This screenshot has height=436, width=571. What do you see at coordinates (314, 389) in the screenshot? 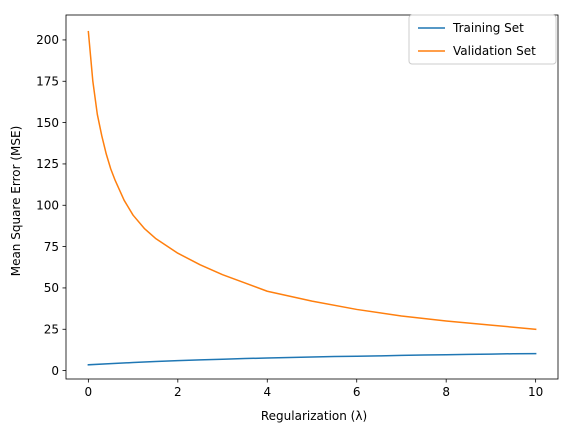
I see `x-axis: 0 2 4 6 8 10` at bounding box center [314, 389].